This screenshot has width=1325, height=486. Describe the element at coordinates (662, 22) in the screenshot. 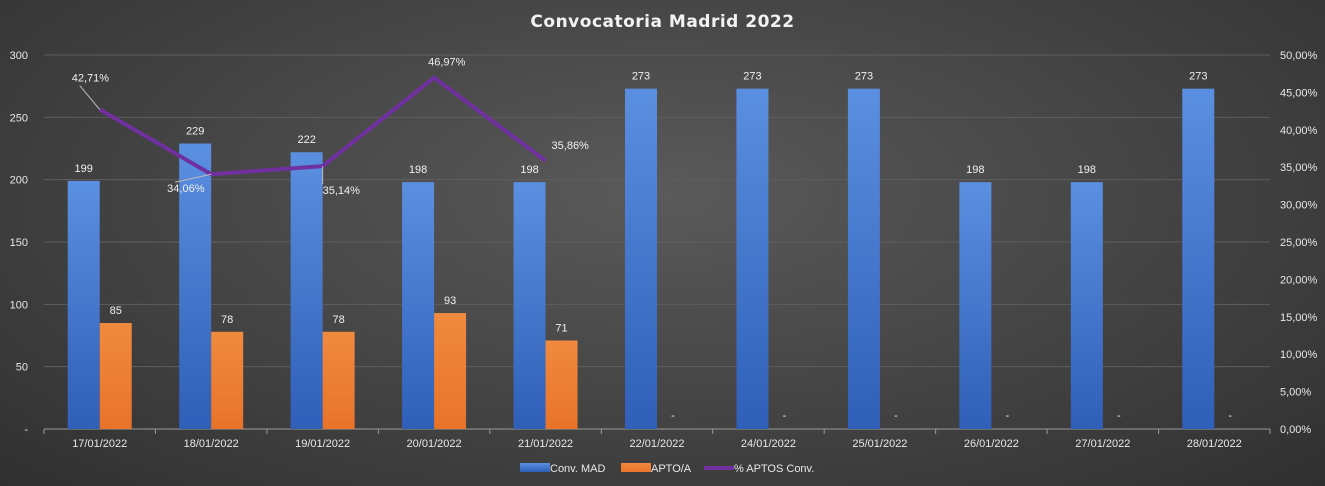

I see `chart-title: Convocatoria Madrid 2022` at that location.